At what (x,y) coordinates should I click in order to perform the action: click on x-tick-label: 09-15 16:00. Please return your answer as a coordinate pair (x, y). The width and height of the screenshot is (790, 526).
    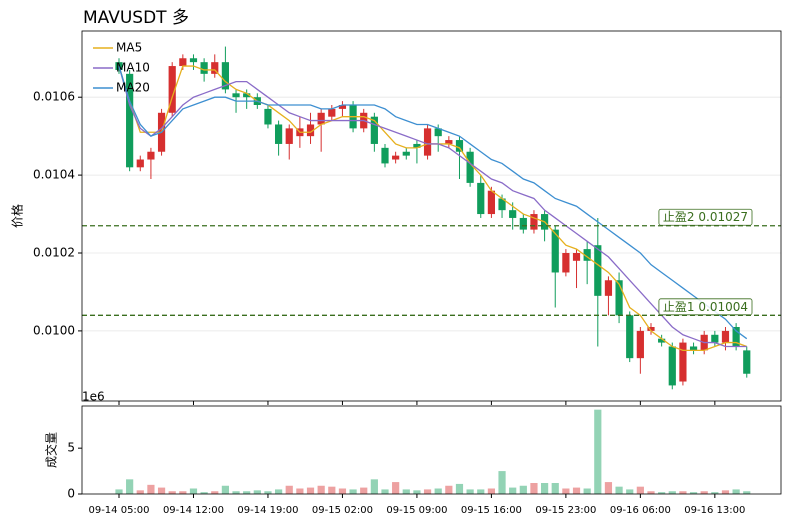
    Looking at the image, I should click on (491, 510).